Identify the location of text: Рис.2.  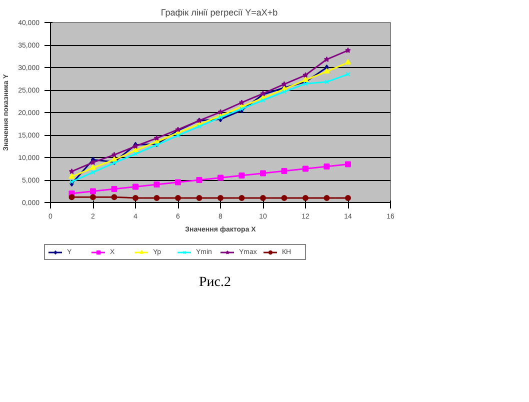
(215, 283).